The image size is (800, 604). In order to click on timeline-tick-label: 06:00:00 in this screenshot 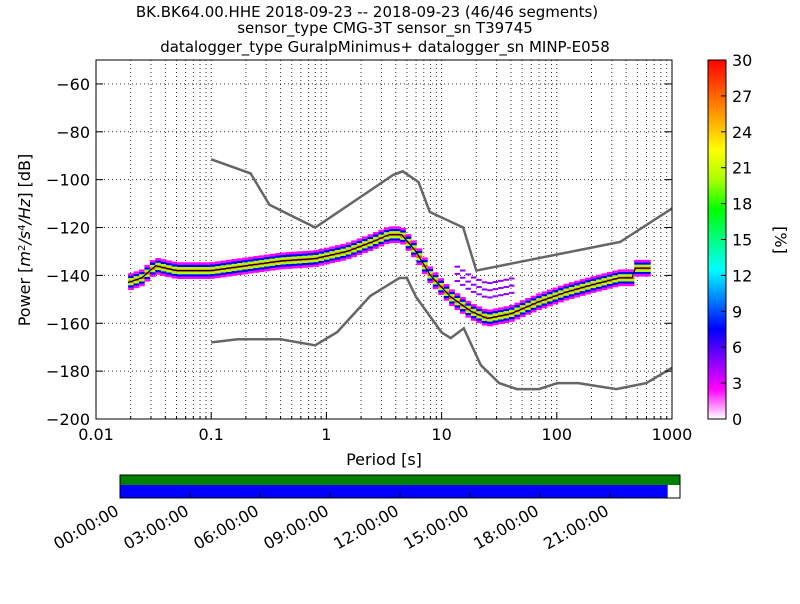, I will do `click(226, 527)`.